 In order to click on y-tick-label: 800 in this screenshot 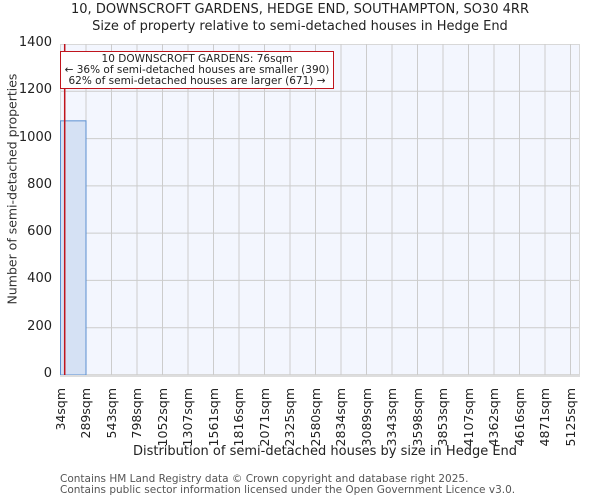, I will do `click(39, 184)`.